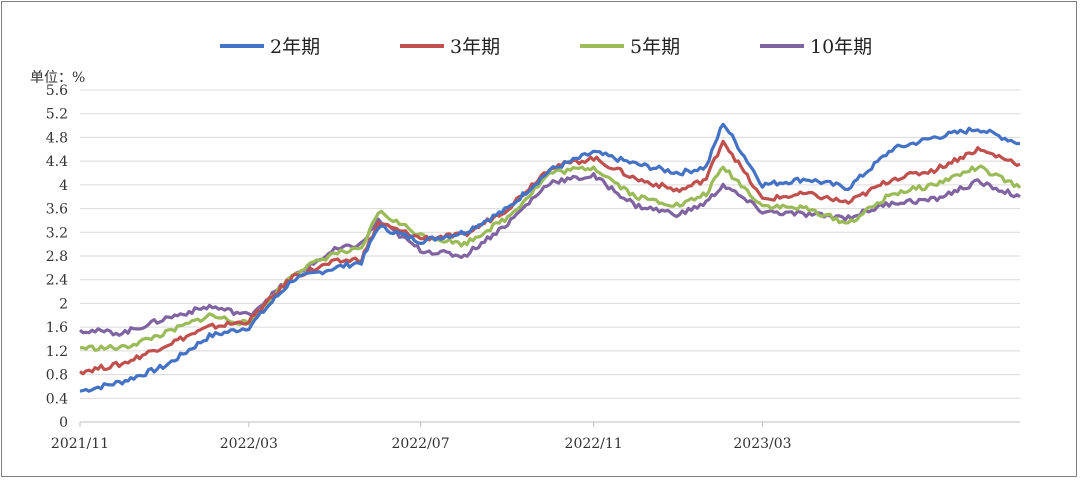 Image resolution: width=1080 pixels, height=480 pixels. I want to click on x-tick-label: 2021/11, so click(80, 444).